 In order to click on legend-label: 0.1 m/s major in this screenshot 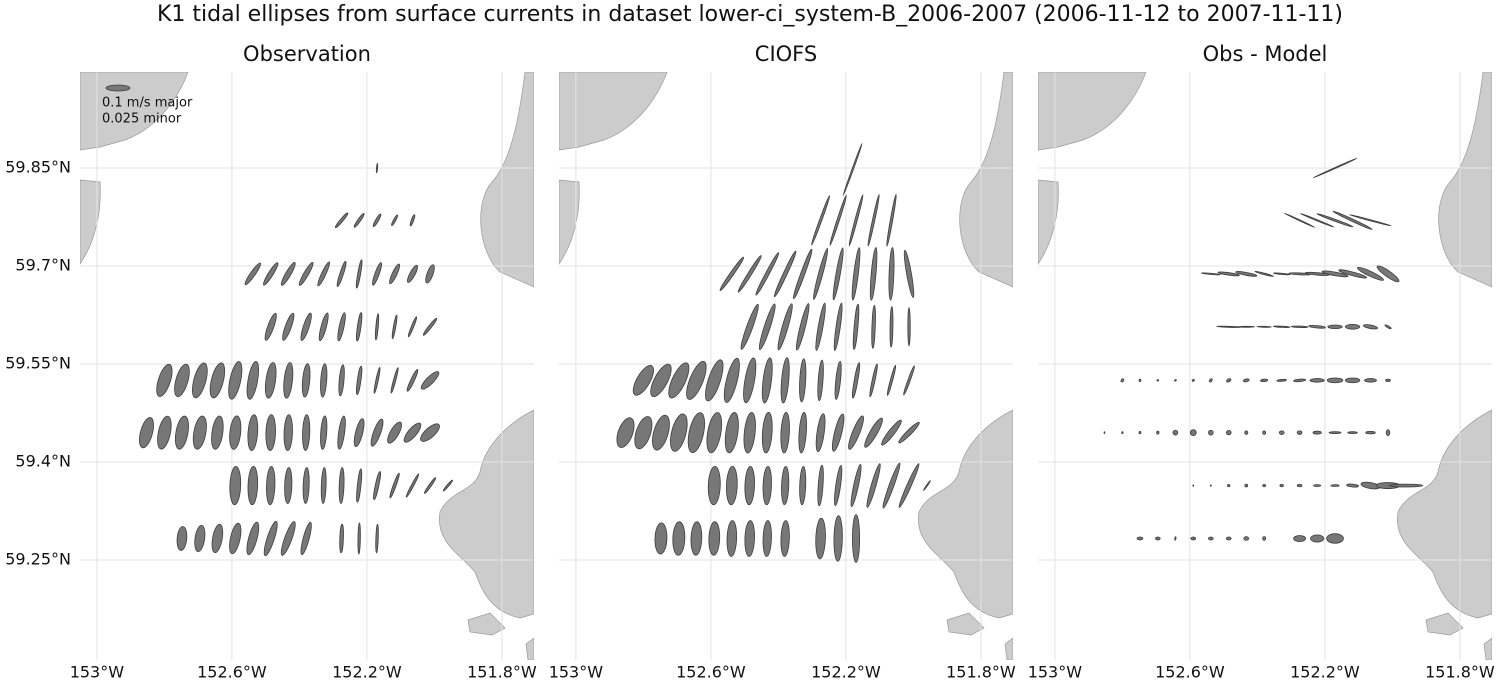, I will do `click(147, 103)`.